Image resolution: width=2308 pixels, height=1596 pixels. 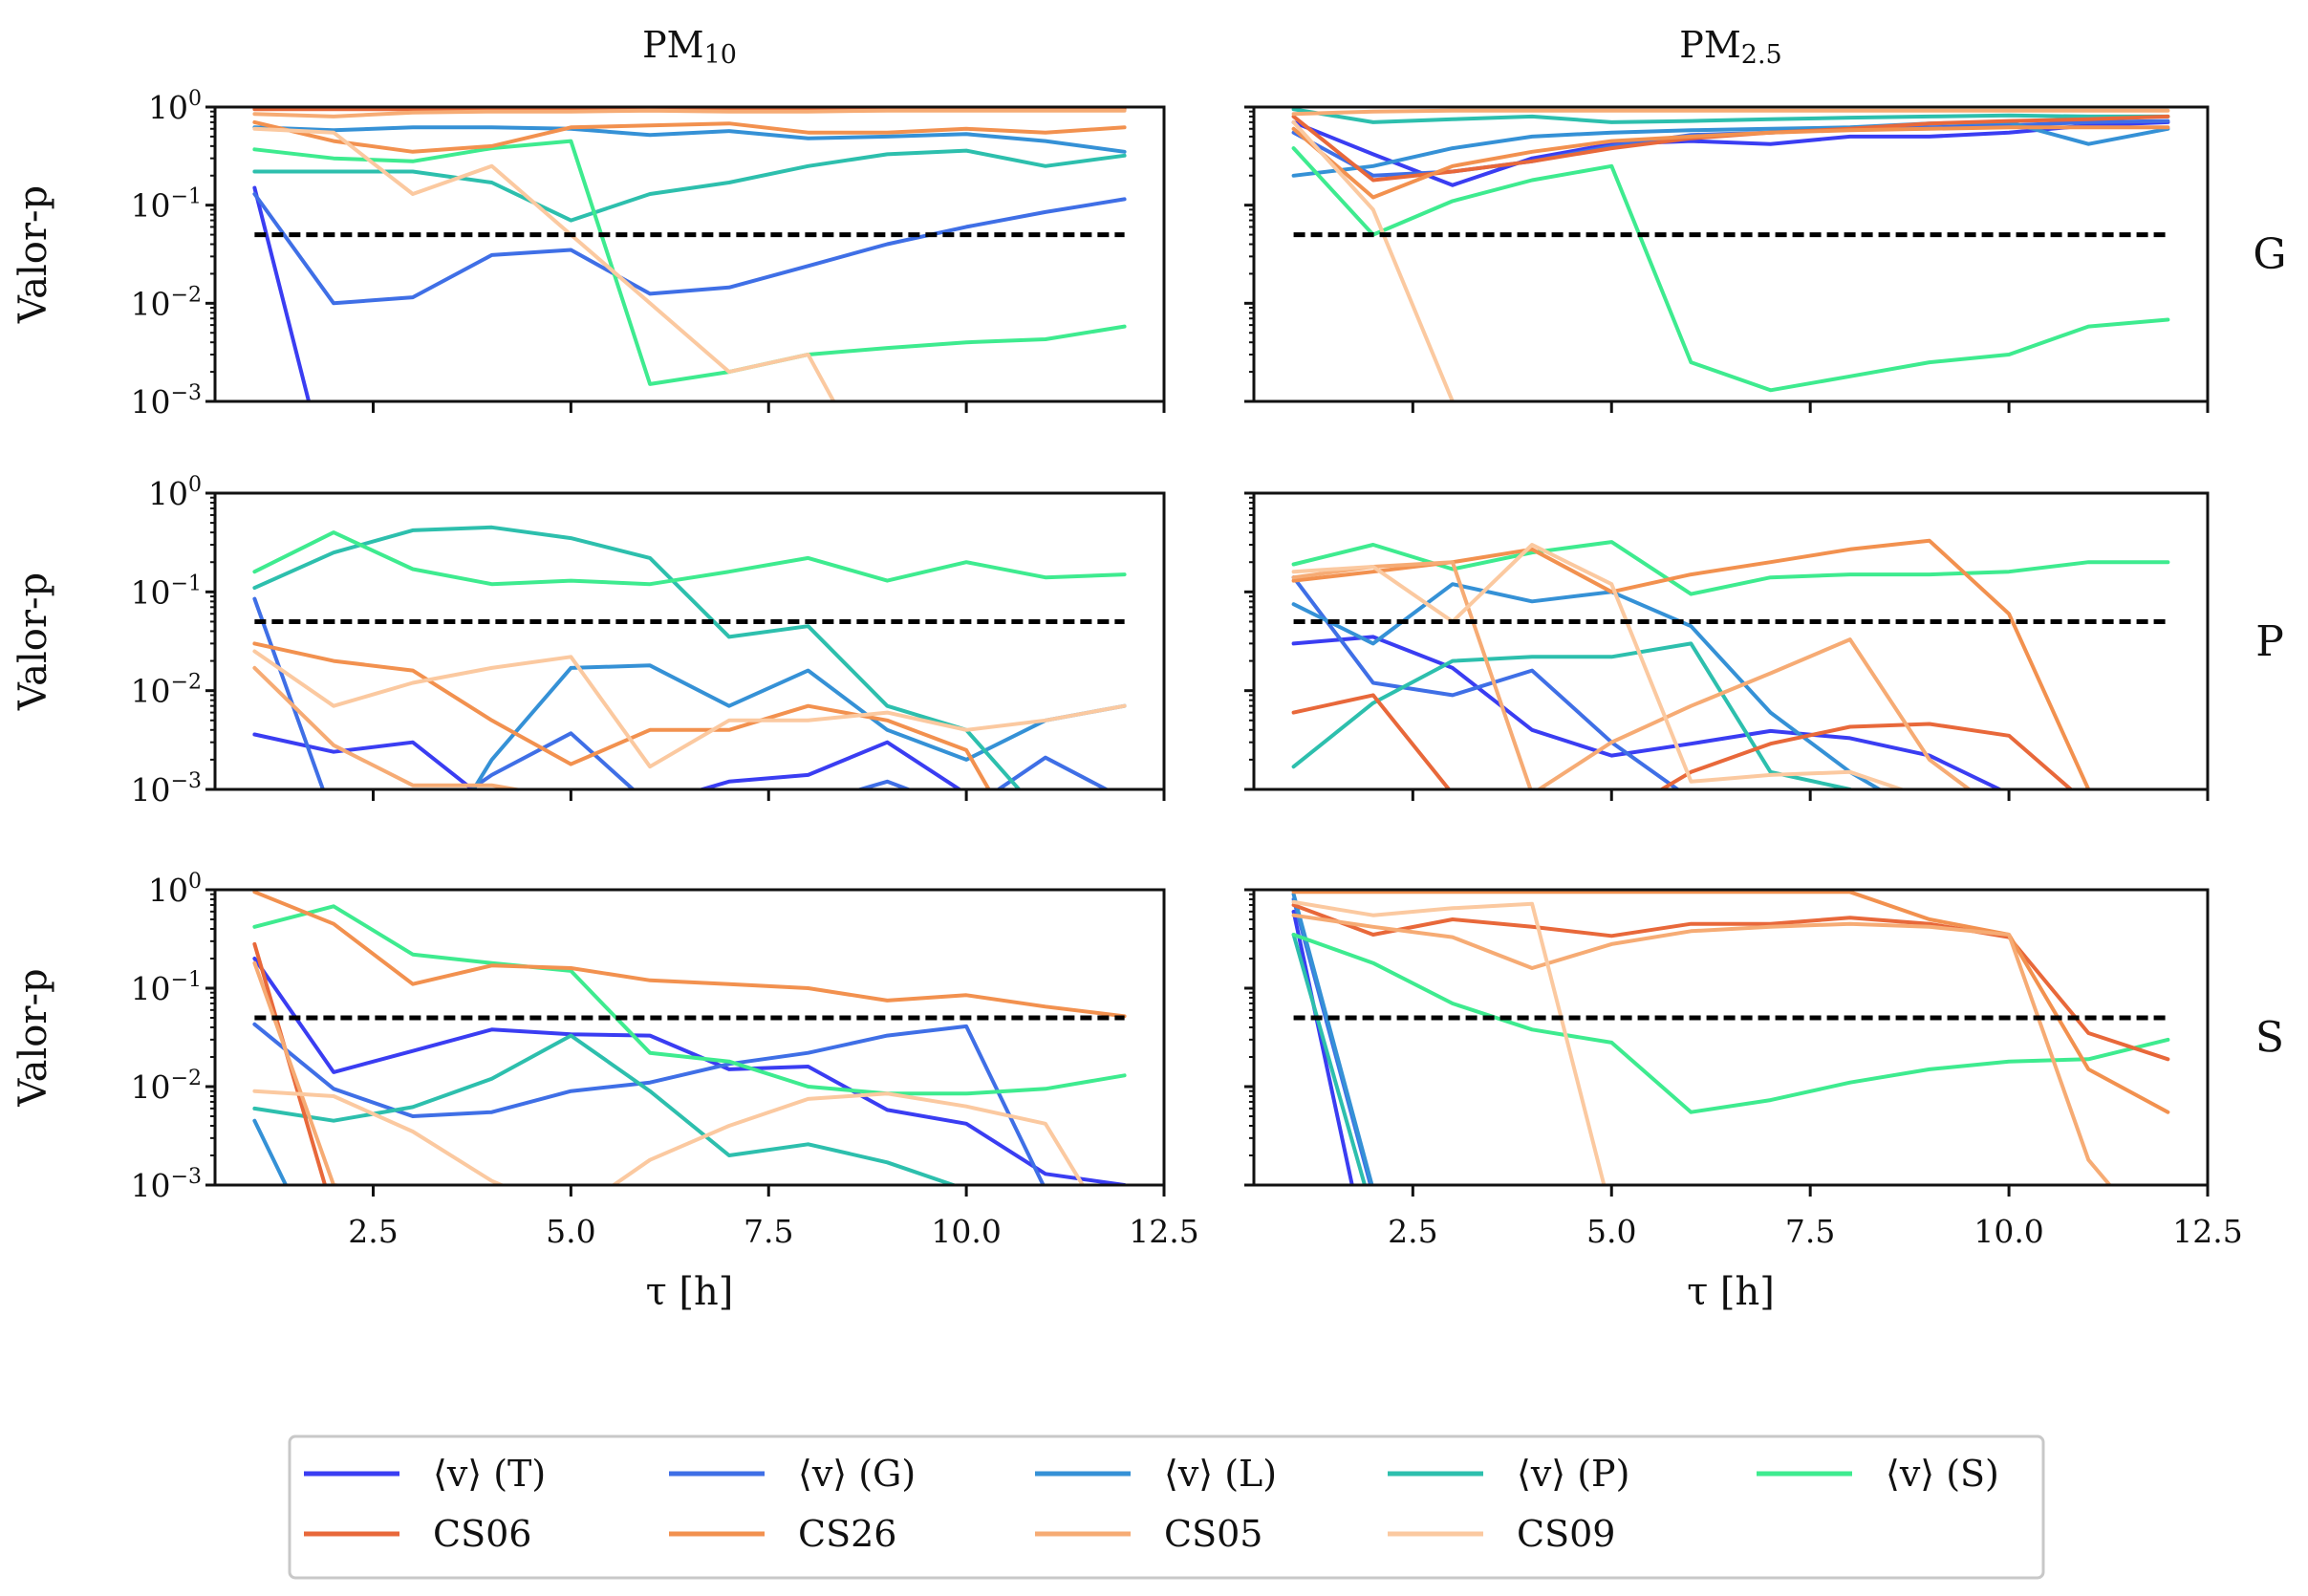 I want to click on x-tick-label: 5.0, so click(x=570, y=1232).